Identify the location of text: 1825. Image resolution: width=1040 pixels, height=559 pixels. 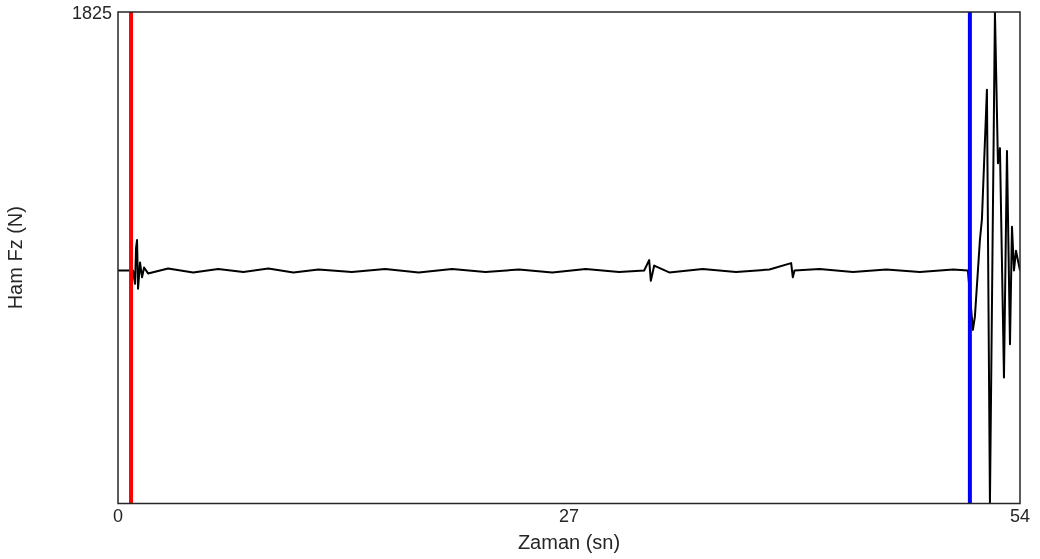
(91, 12).